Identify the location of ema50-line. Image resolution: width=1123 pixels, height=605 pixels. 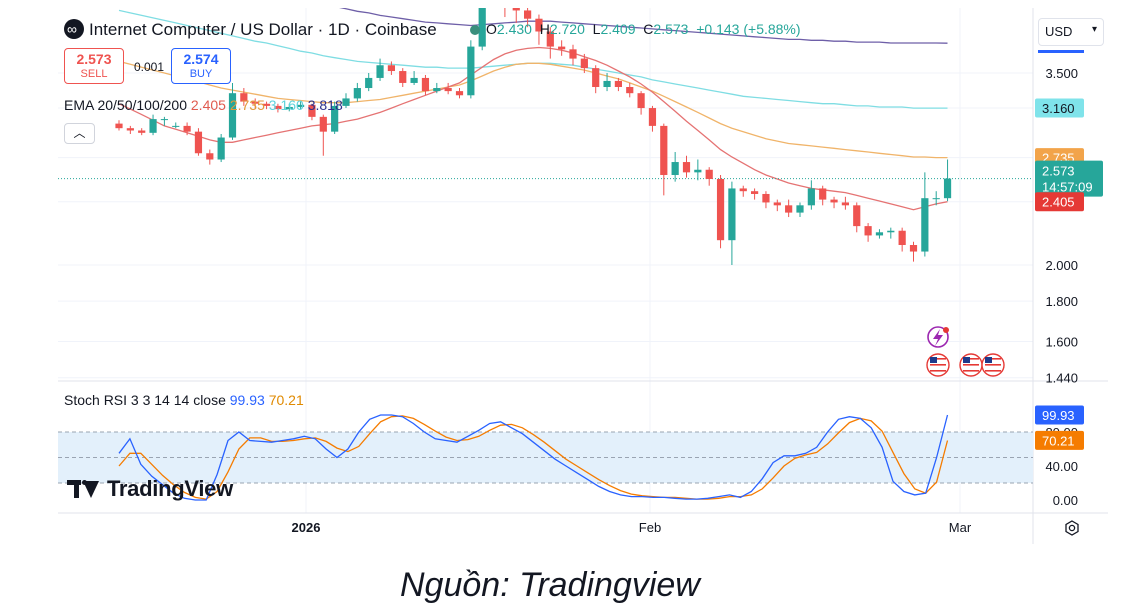
(533, 109).